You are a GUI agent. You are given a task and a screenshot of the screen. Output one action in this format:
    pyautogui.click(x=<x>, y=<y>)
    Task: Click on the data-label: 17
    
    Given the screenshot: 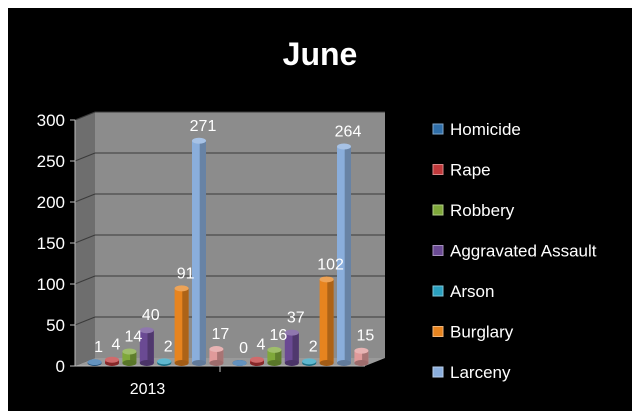 What is the action you would take?
    pyautogui.click(x=221, y=334)
    